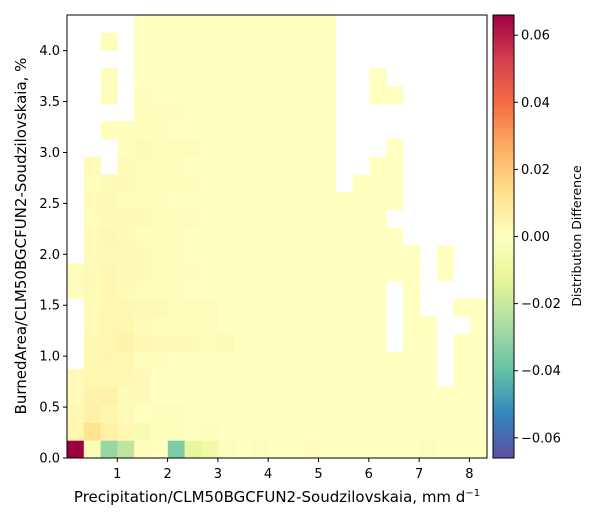 This screenshot has height=529, width=600. What do you see at coordinates (268, 474) in the screenshot?
I see `x-tick-label: 4` at bounding box center [268, 474].